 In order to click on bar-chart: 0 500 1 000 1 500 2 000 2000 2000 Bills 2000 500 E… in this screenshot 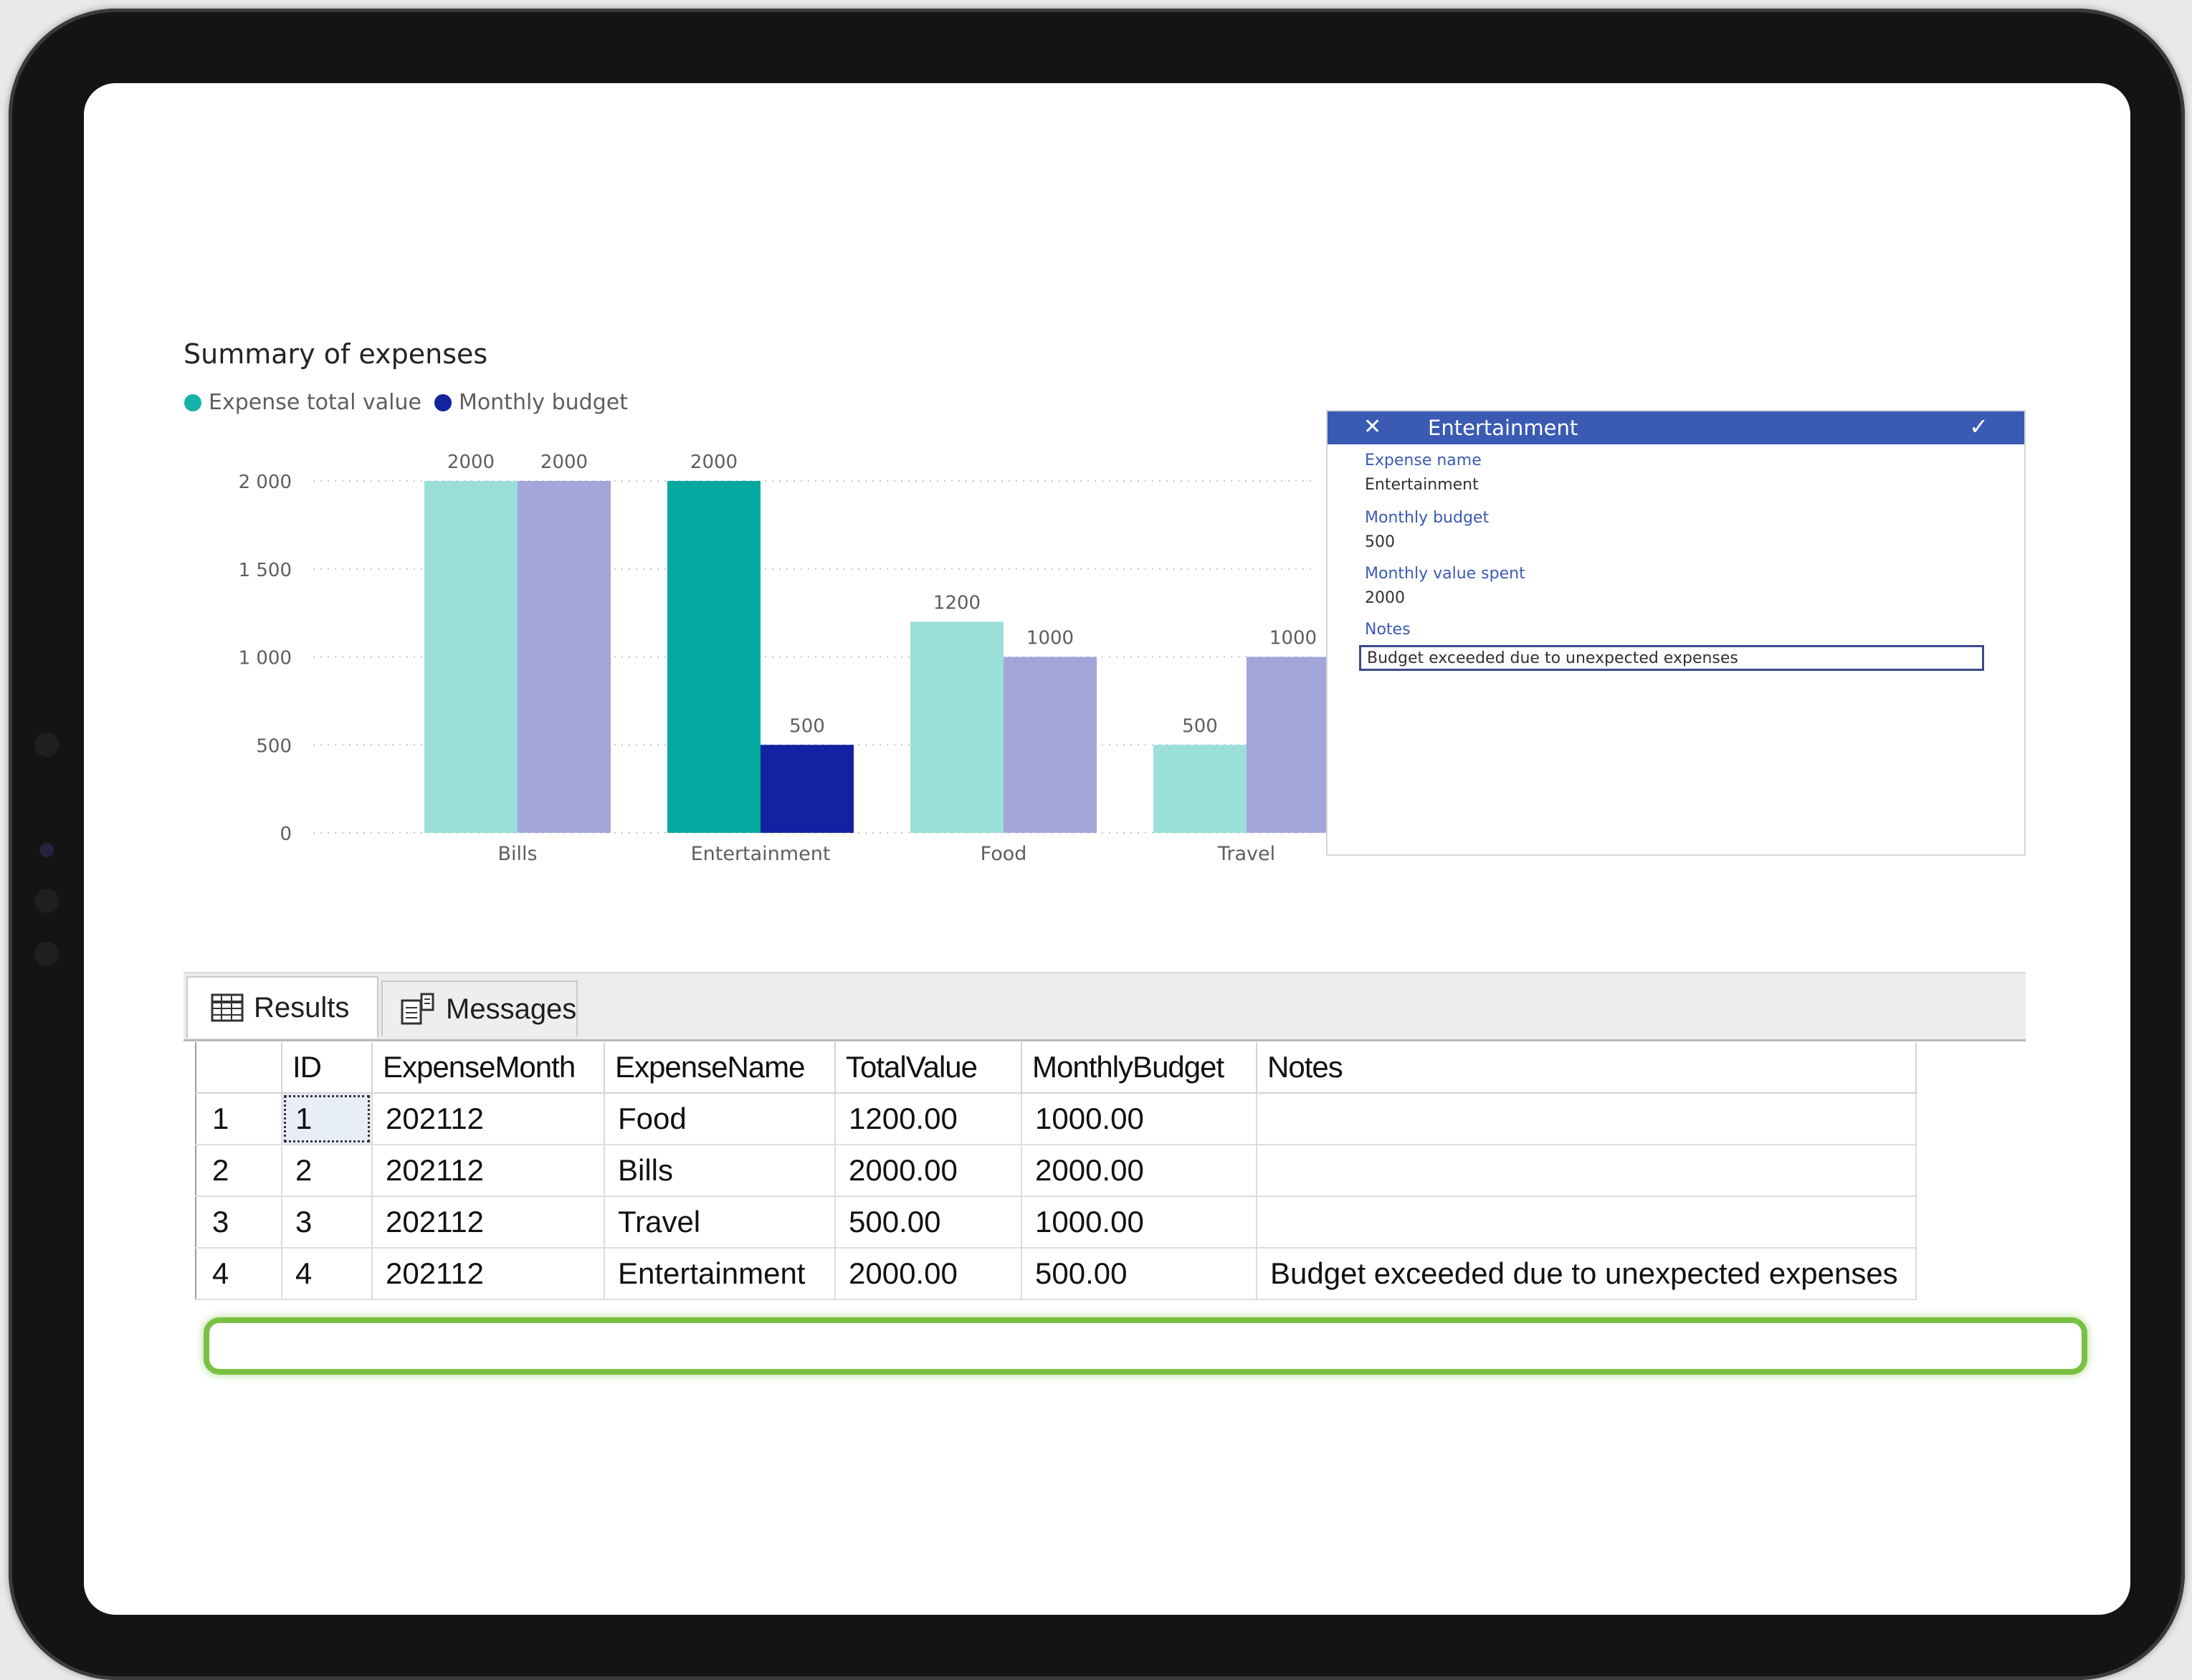, I will do `click(789, 658)`.